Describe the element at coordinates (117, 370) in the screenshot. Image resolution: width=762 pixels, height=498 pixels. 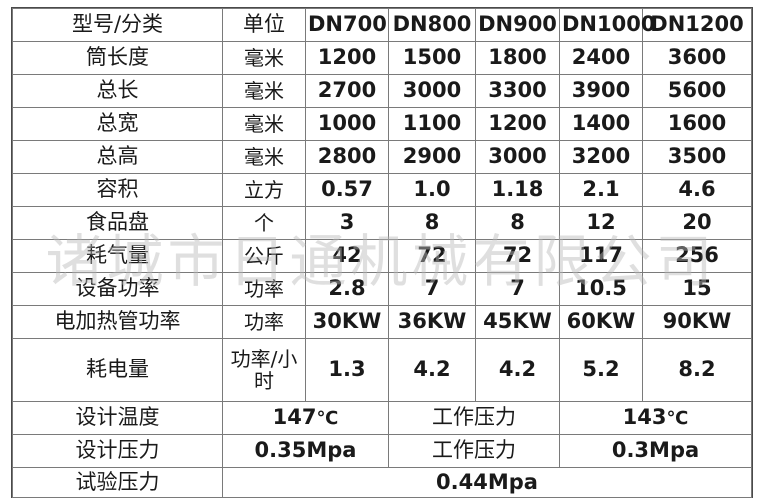
I see `row-label: 耗电量` at that location.